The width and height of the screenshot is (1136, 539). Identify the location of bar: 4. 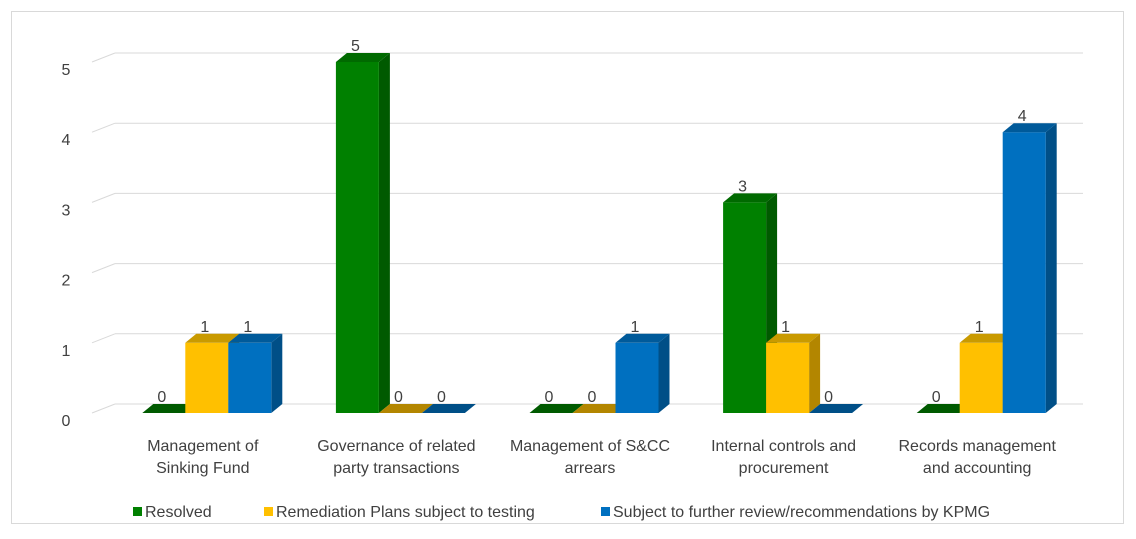
(1029, 260).